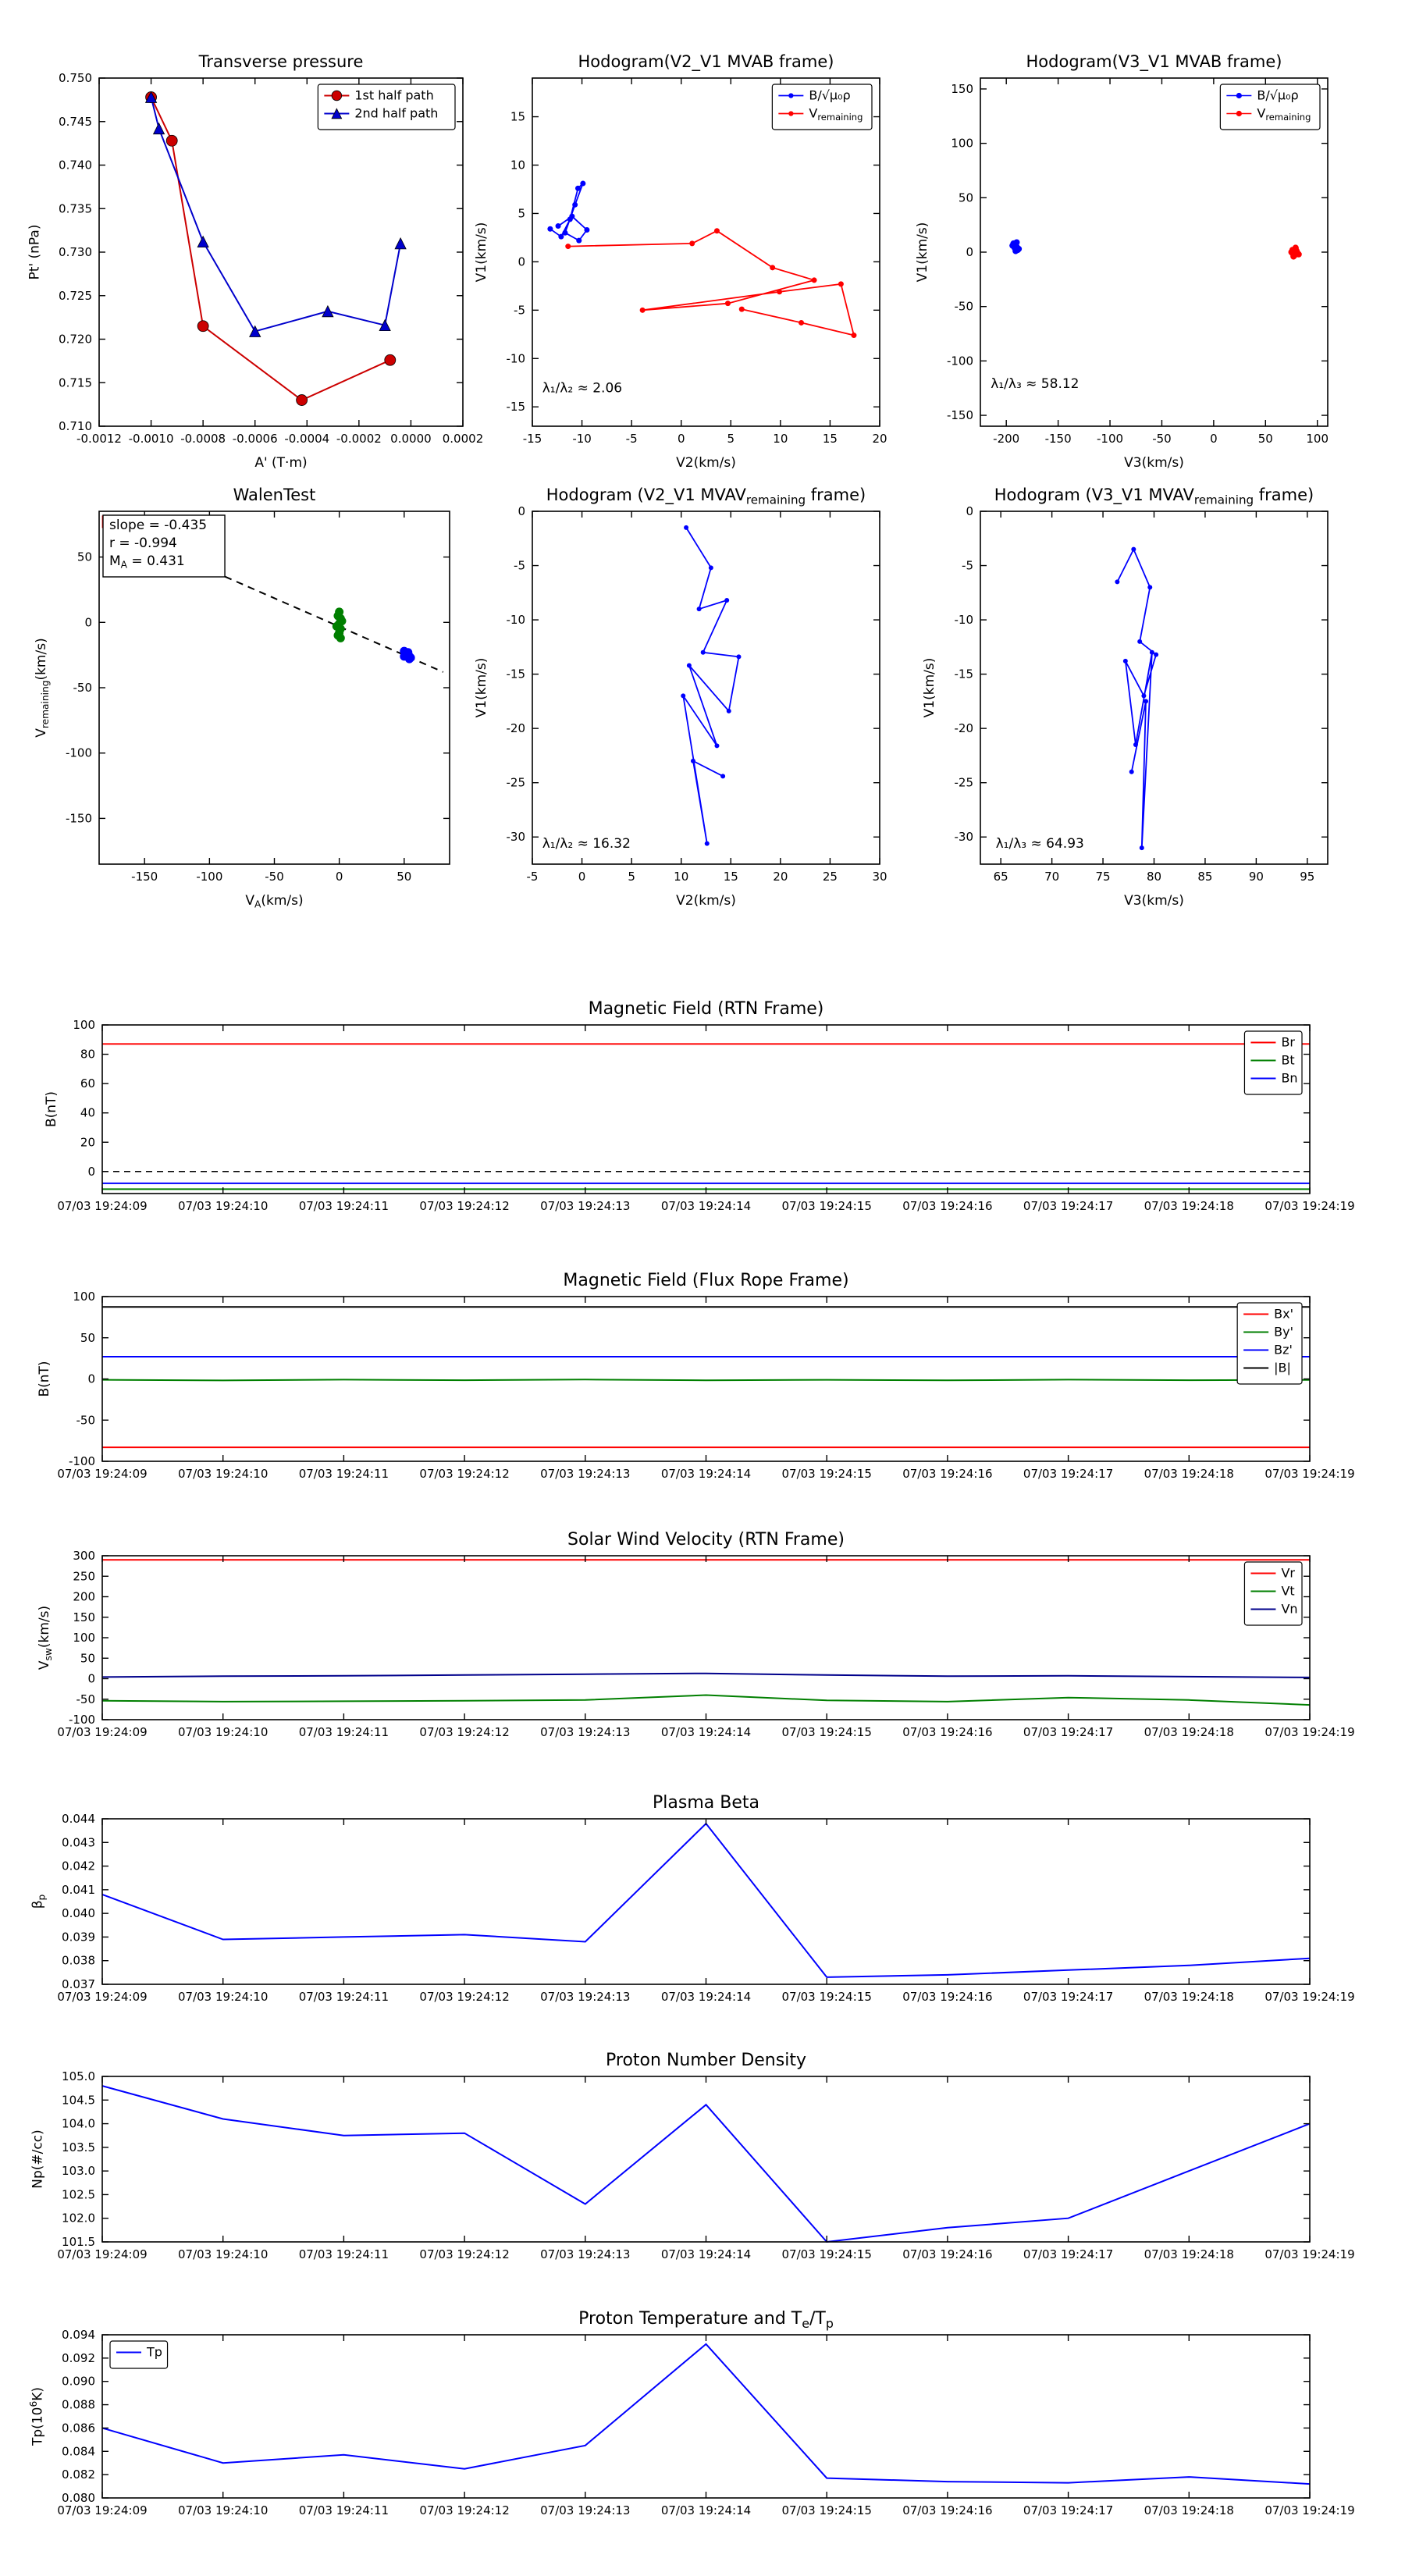 The width and height of the screenshot is (1405, 2576). I want to click on y-tick-label: -5, so click(519, 566).